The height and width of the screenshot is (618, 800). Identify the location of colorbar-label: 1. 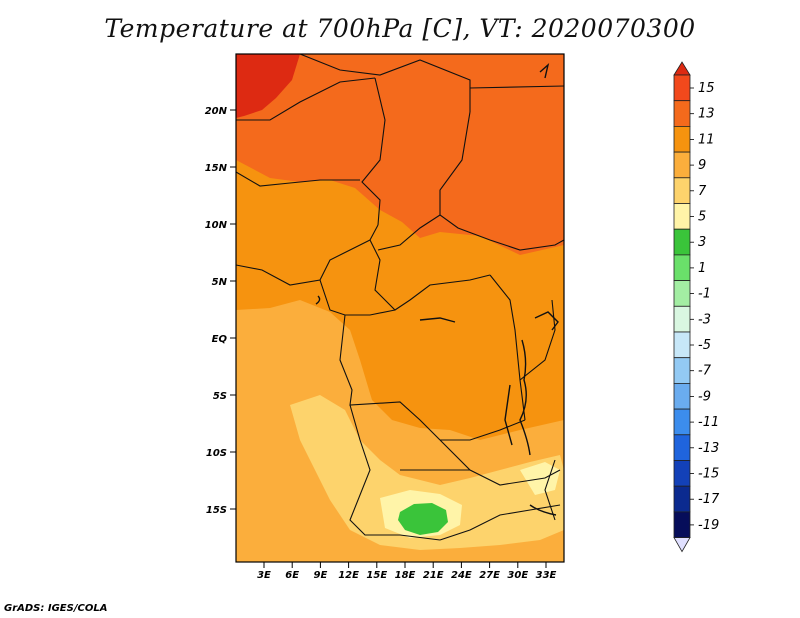
(702, 268).